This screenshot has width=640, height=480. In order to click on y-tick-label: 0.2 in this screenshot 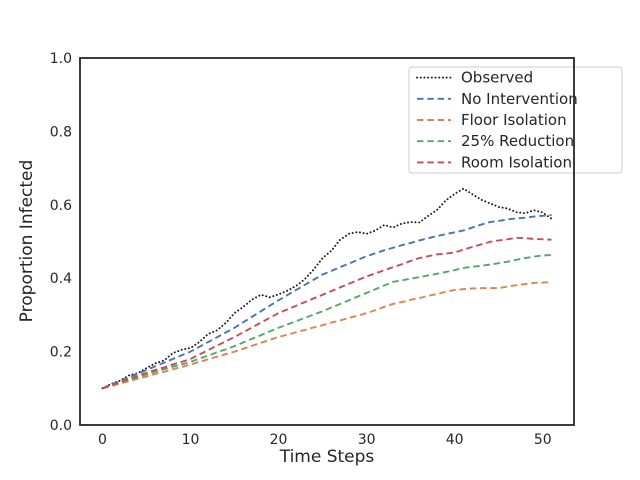, I will do `click(61, 353)`.